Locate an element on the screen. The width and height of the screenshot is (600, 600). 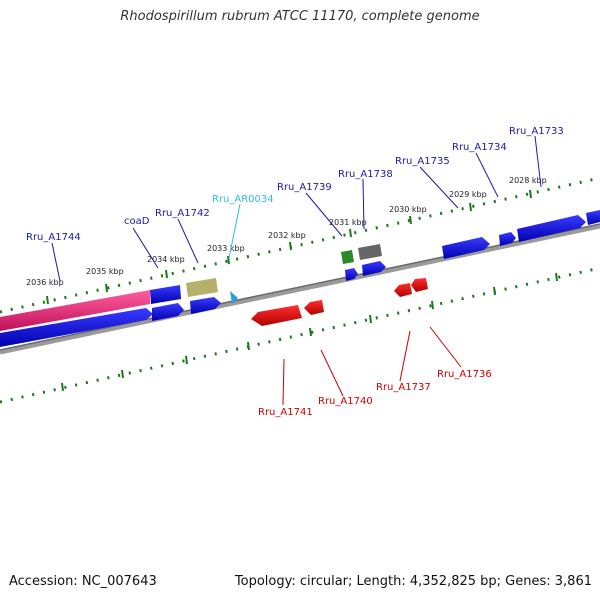
kbp-label: 2033 kbp is located at coordinates (226, 248).